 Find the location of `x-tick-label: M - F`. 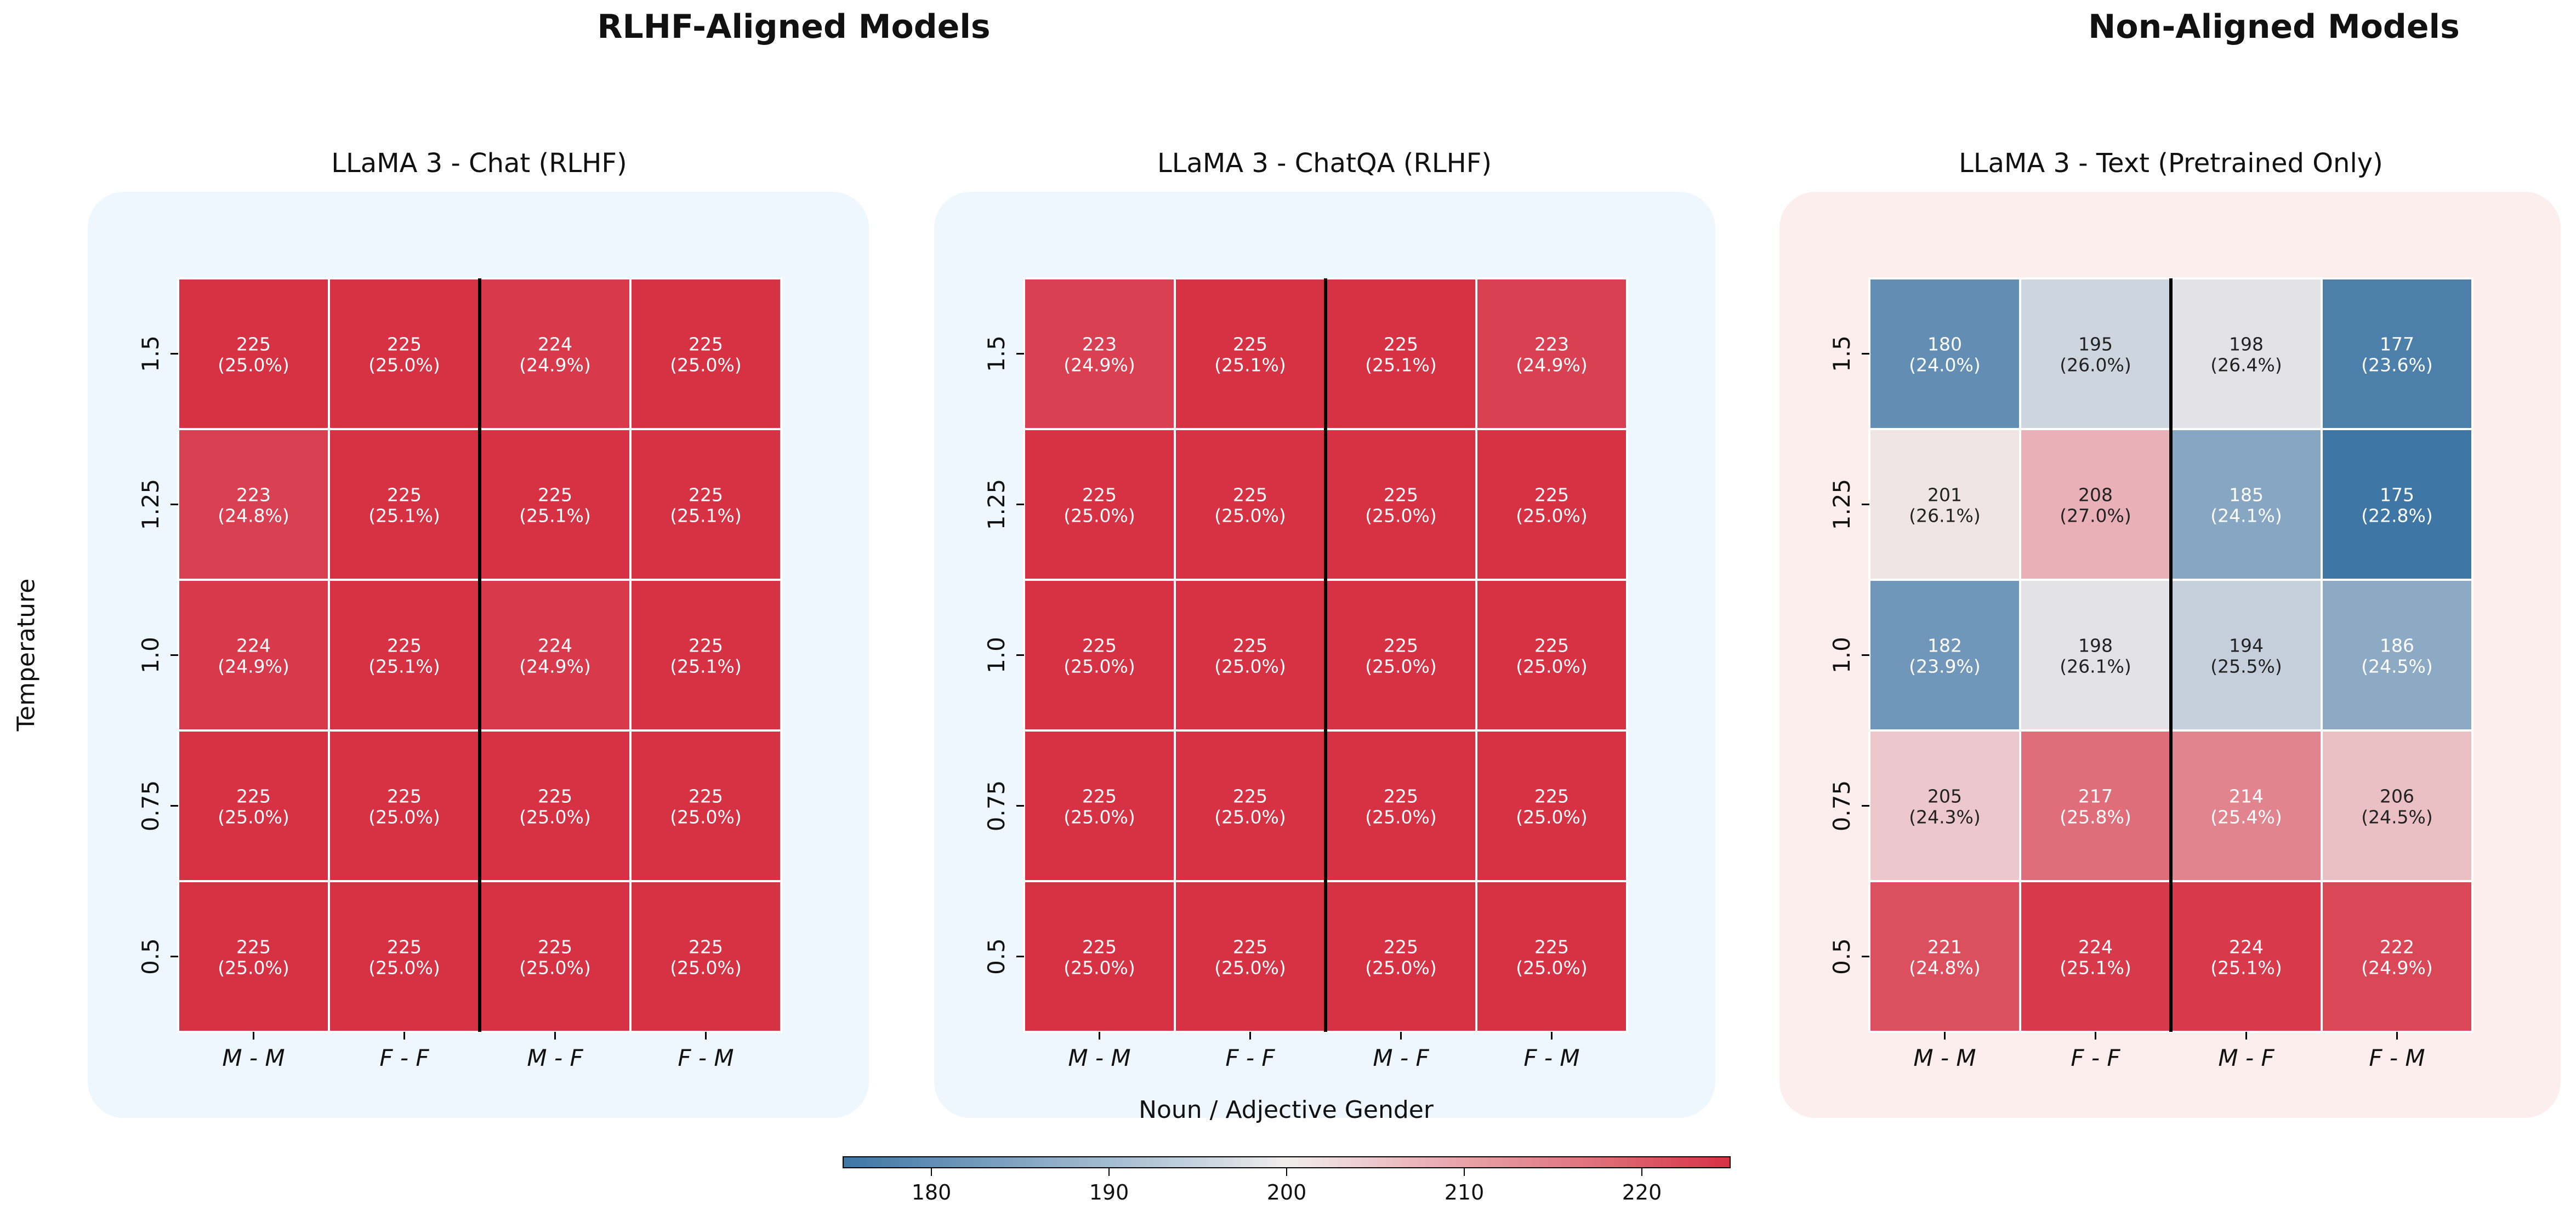

x-tick-label: M - F is located at coordinates (555, 1057).